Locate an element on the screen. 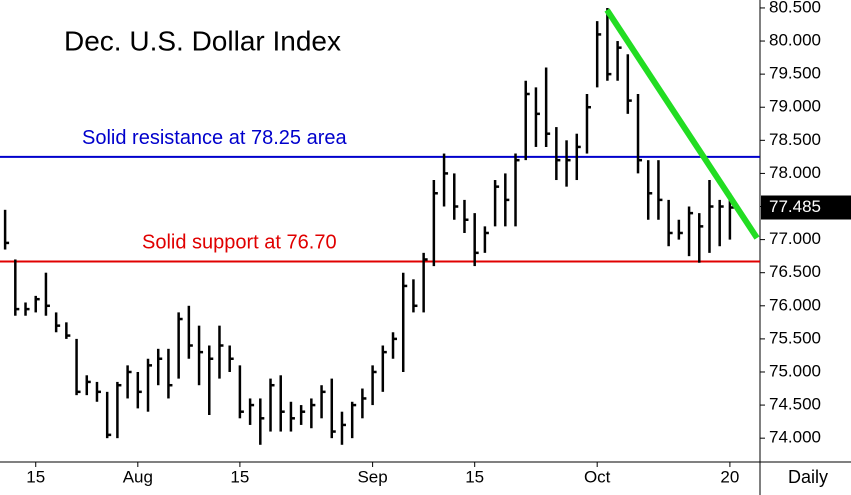 This screenshot has width=851, height=495. last-price-label: 77.485 is located at coordinates (795, 206).